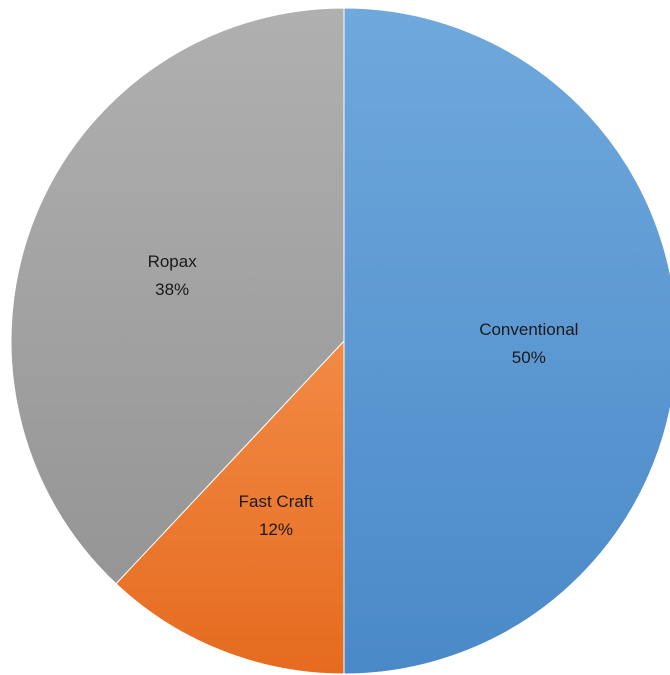 The height and width of the screenshot is (675, 670). I want to click on pie-label-ropax: Ropax 38%, so click(173, 275).